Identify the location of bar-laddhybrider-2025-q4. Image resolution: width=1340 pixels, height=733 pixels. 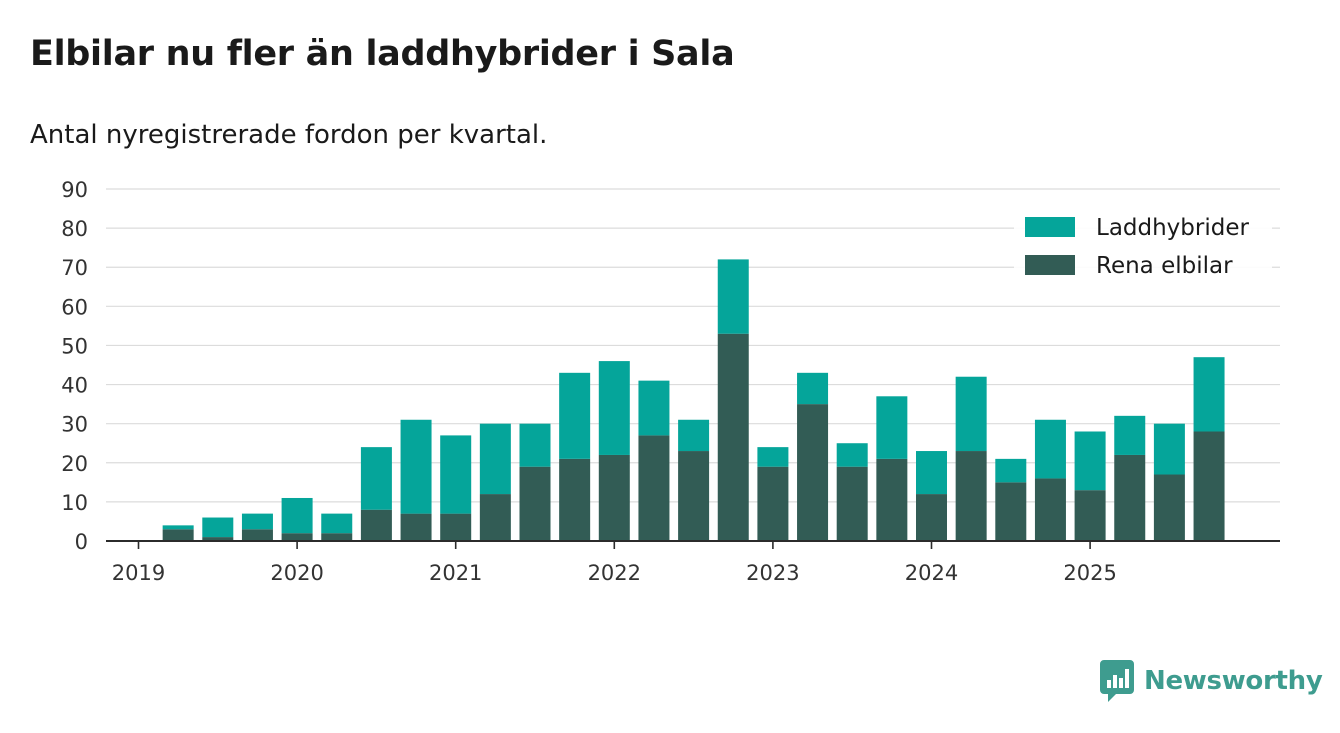
(1209, 394).